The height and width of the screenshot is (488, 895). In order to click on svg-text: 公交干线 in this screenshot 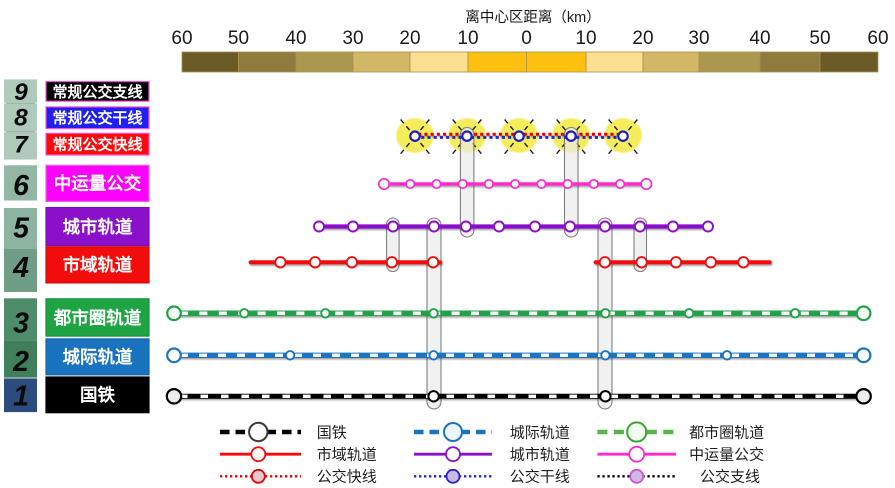, I will do `click(540, 477)`.